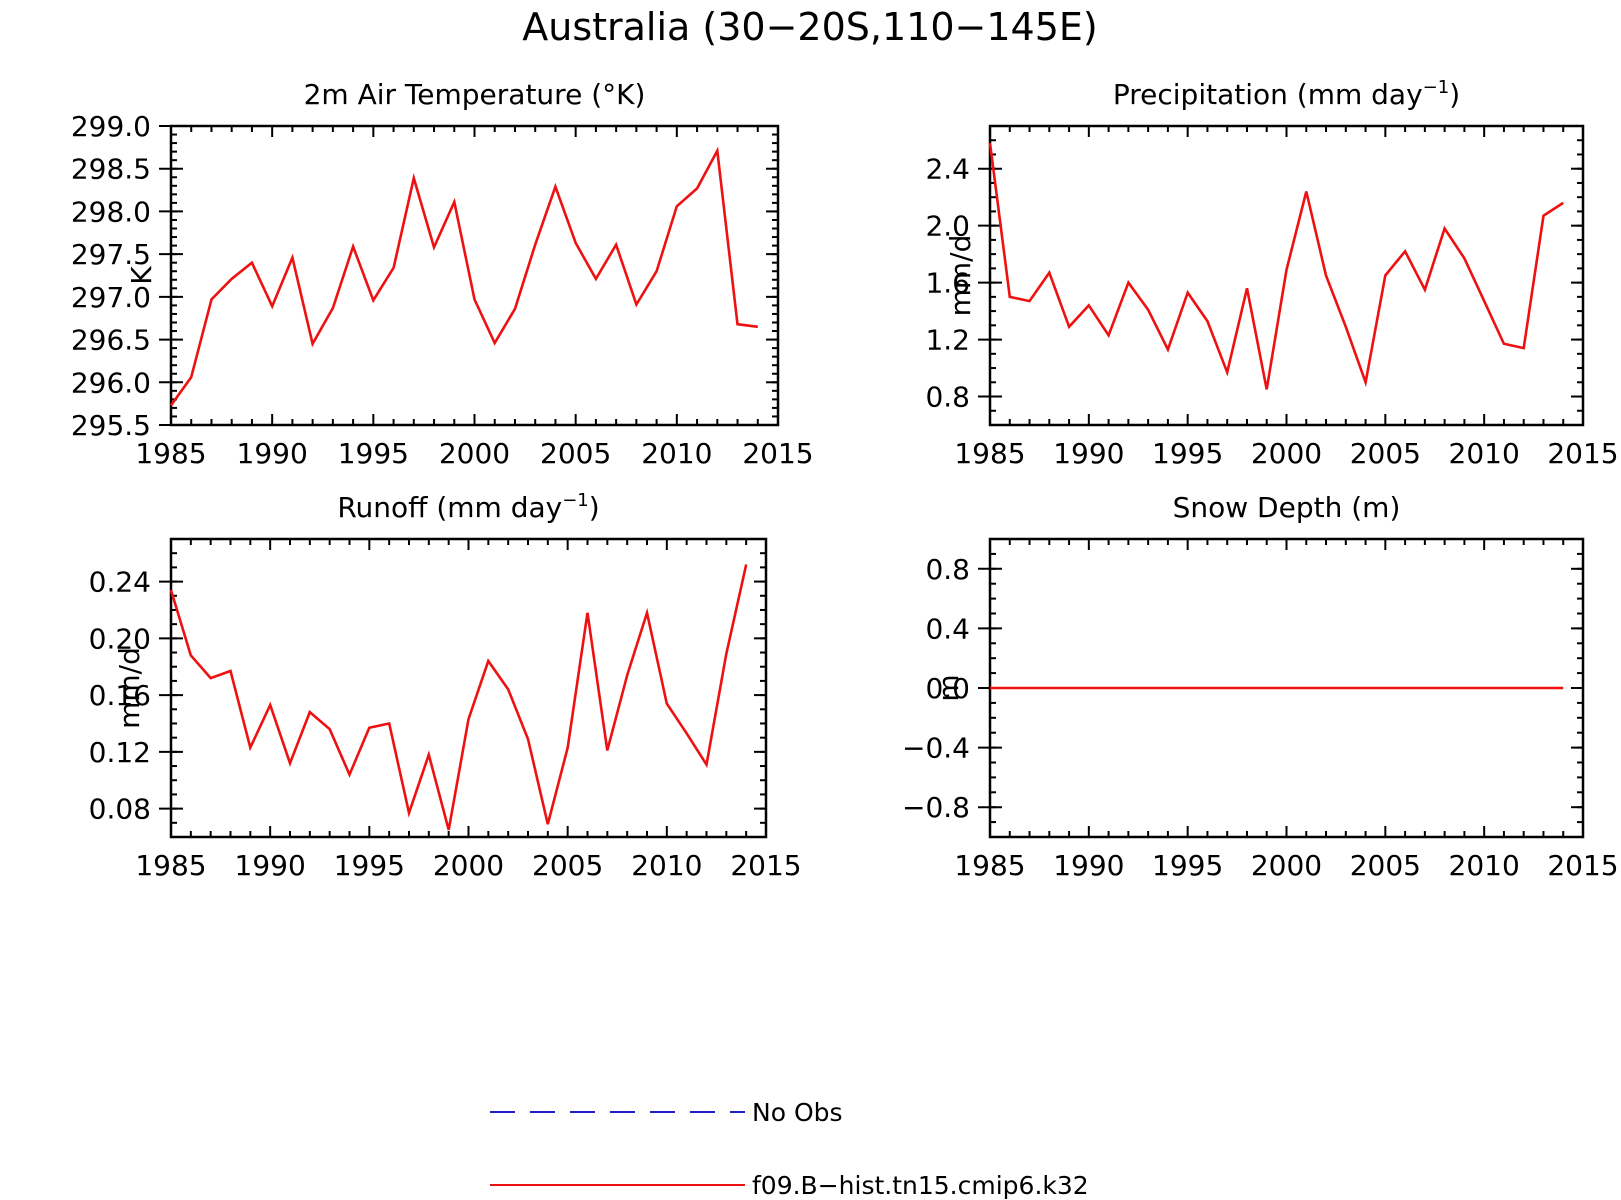 Image resolution: width=1621 pixels, height=1200 pixels. Describe the element at coordinates (141, 275) in the screenshot. I see `y-axis-label: K` at that location.